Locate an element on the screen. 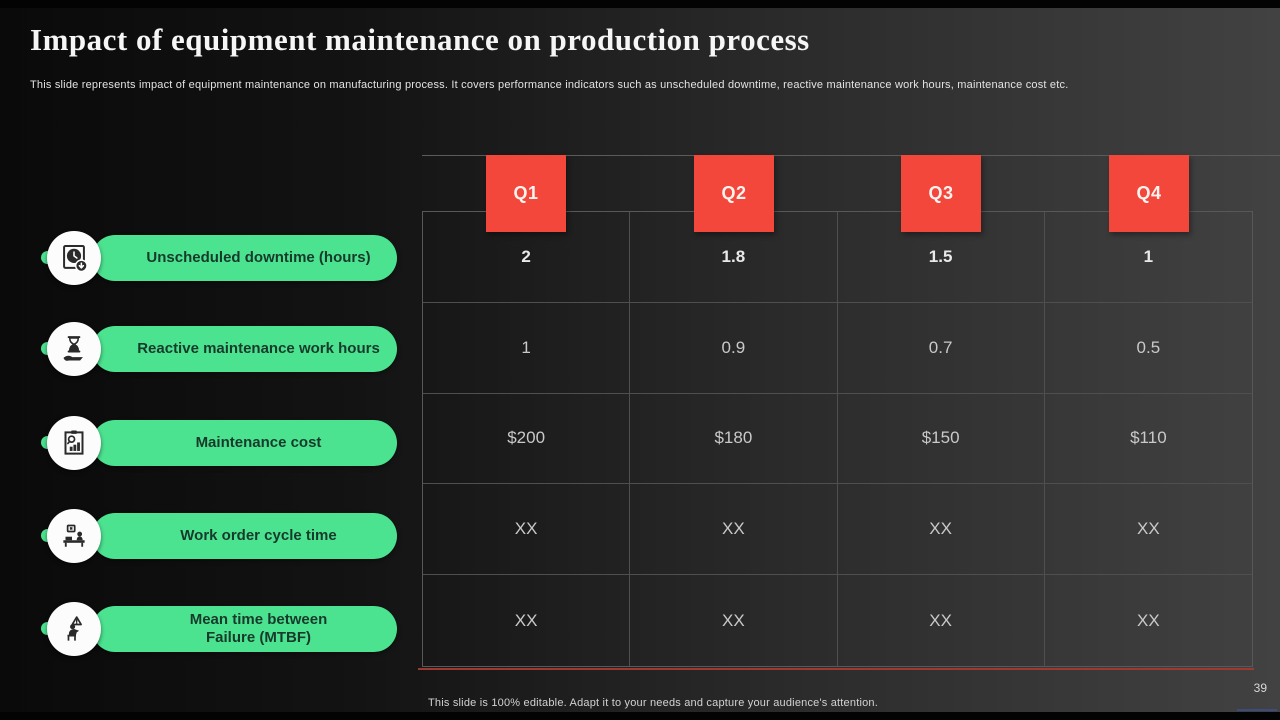  bottom-letterbox-bar is located at coordinates (640, 716).